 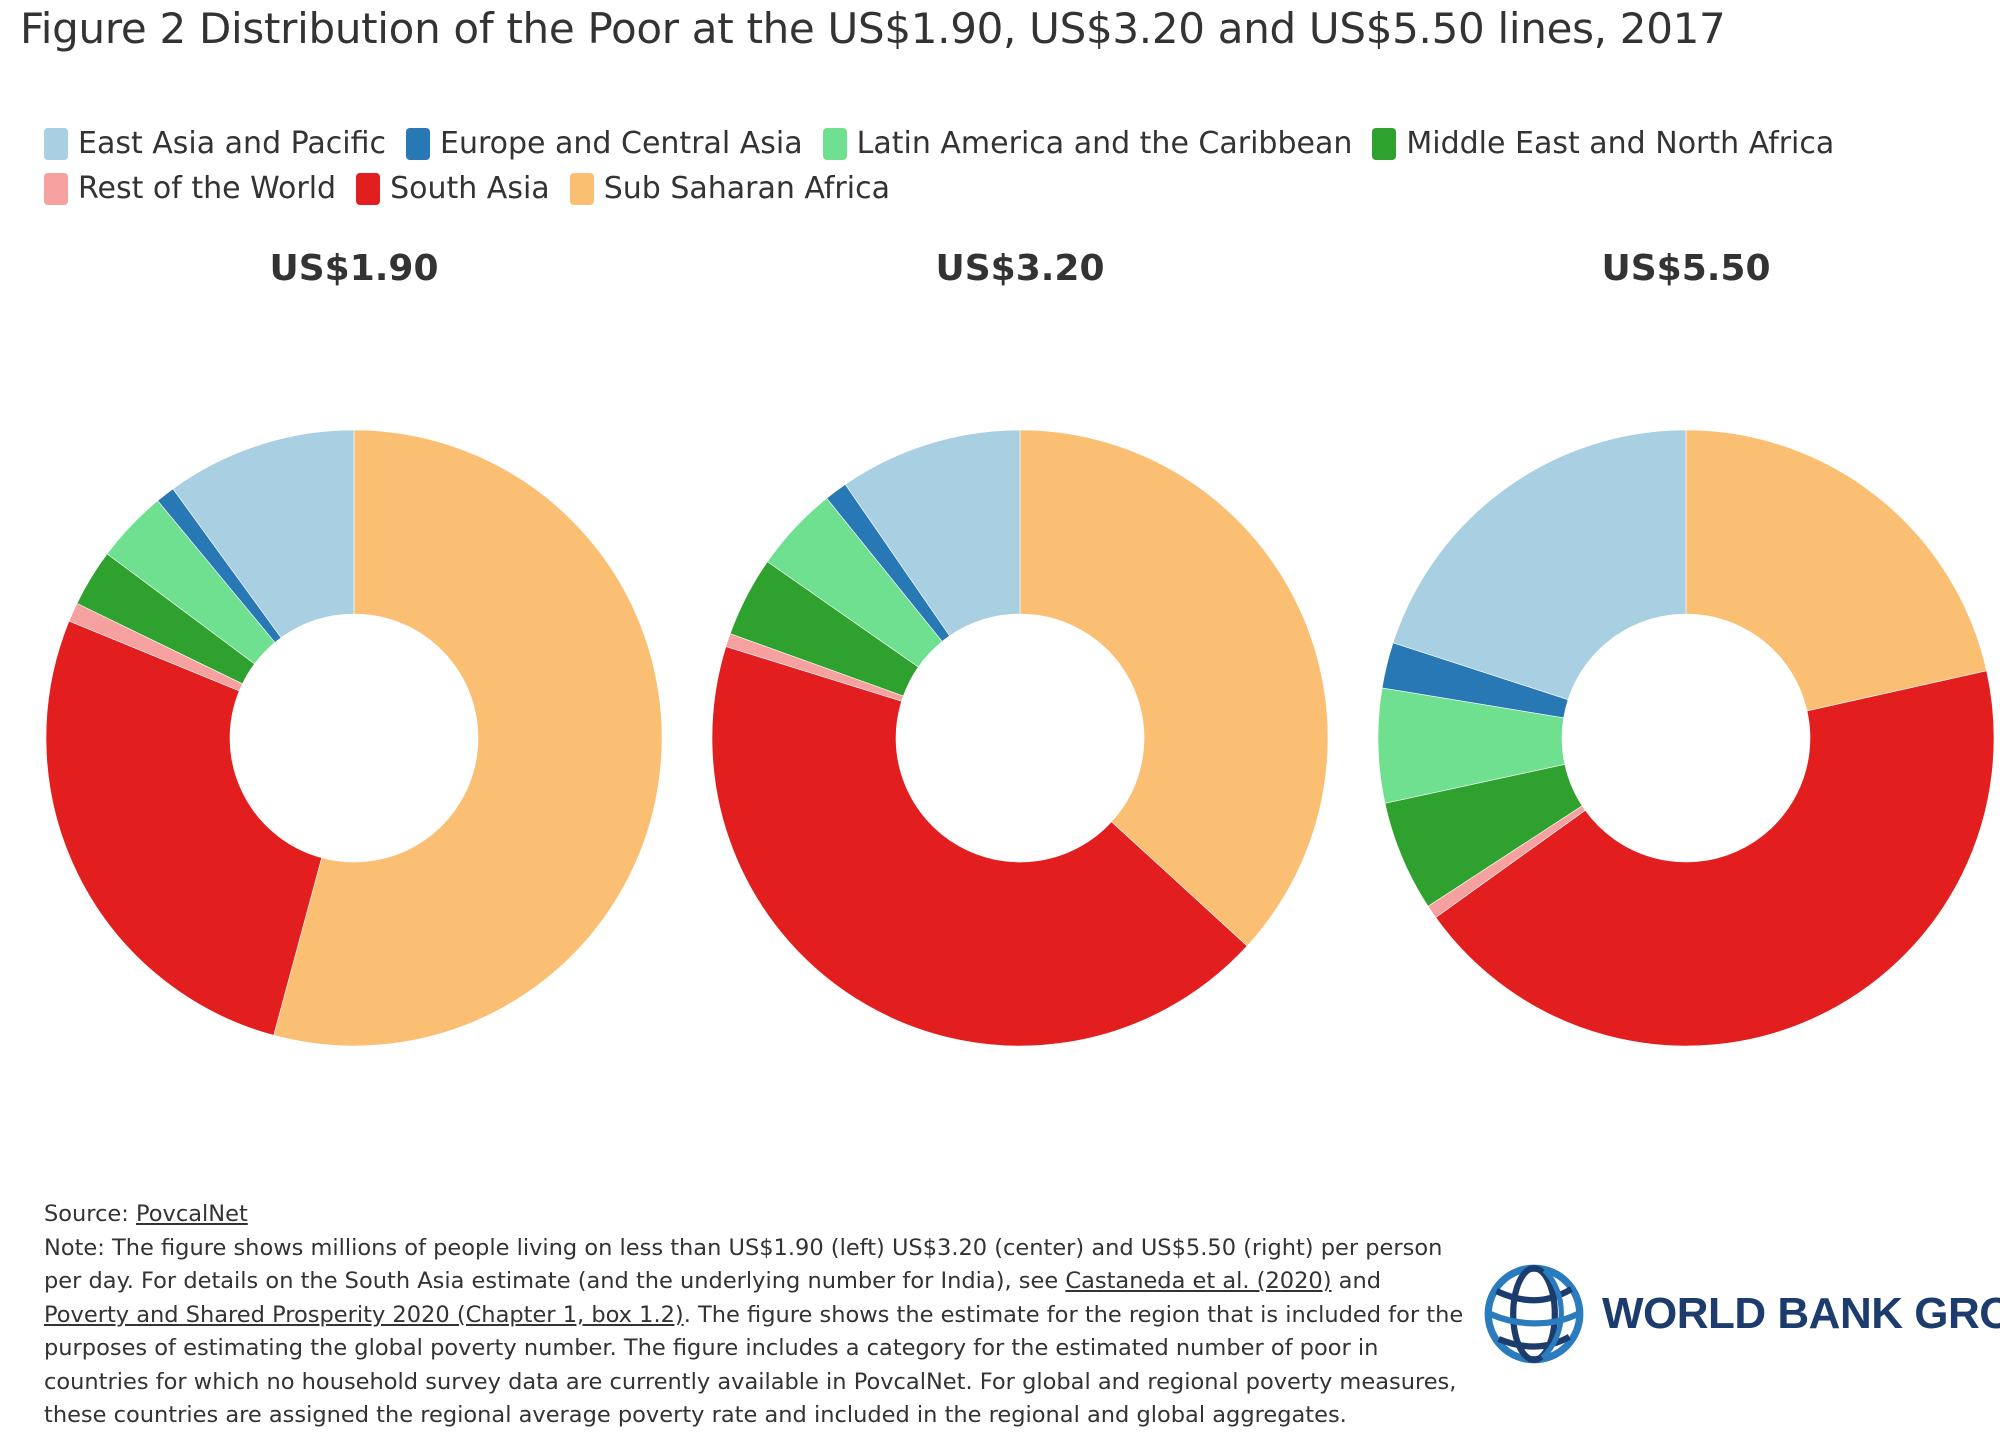 I want to click on logo-text: WORLD BANK GROUP, so click(x=1801, y=1313).